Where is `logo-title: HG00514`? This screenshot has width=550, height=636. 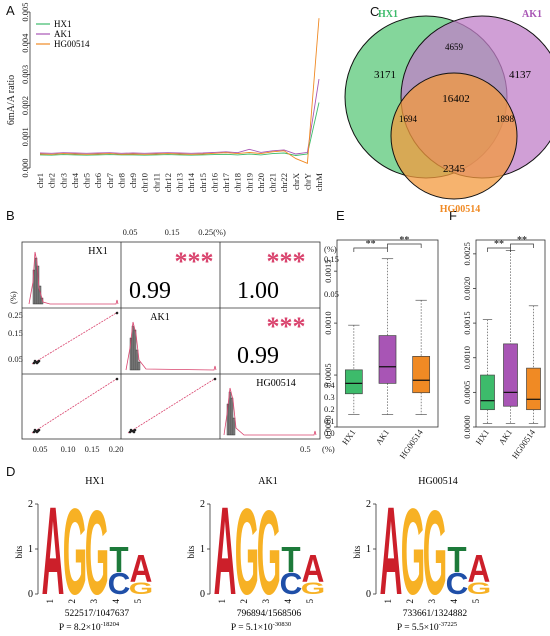
logo-title: HG00514 is located at coordinates (437, 481).